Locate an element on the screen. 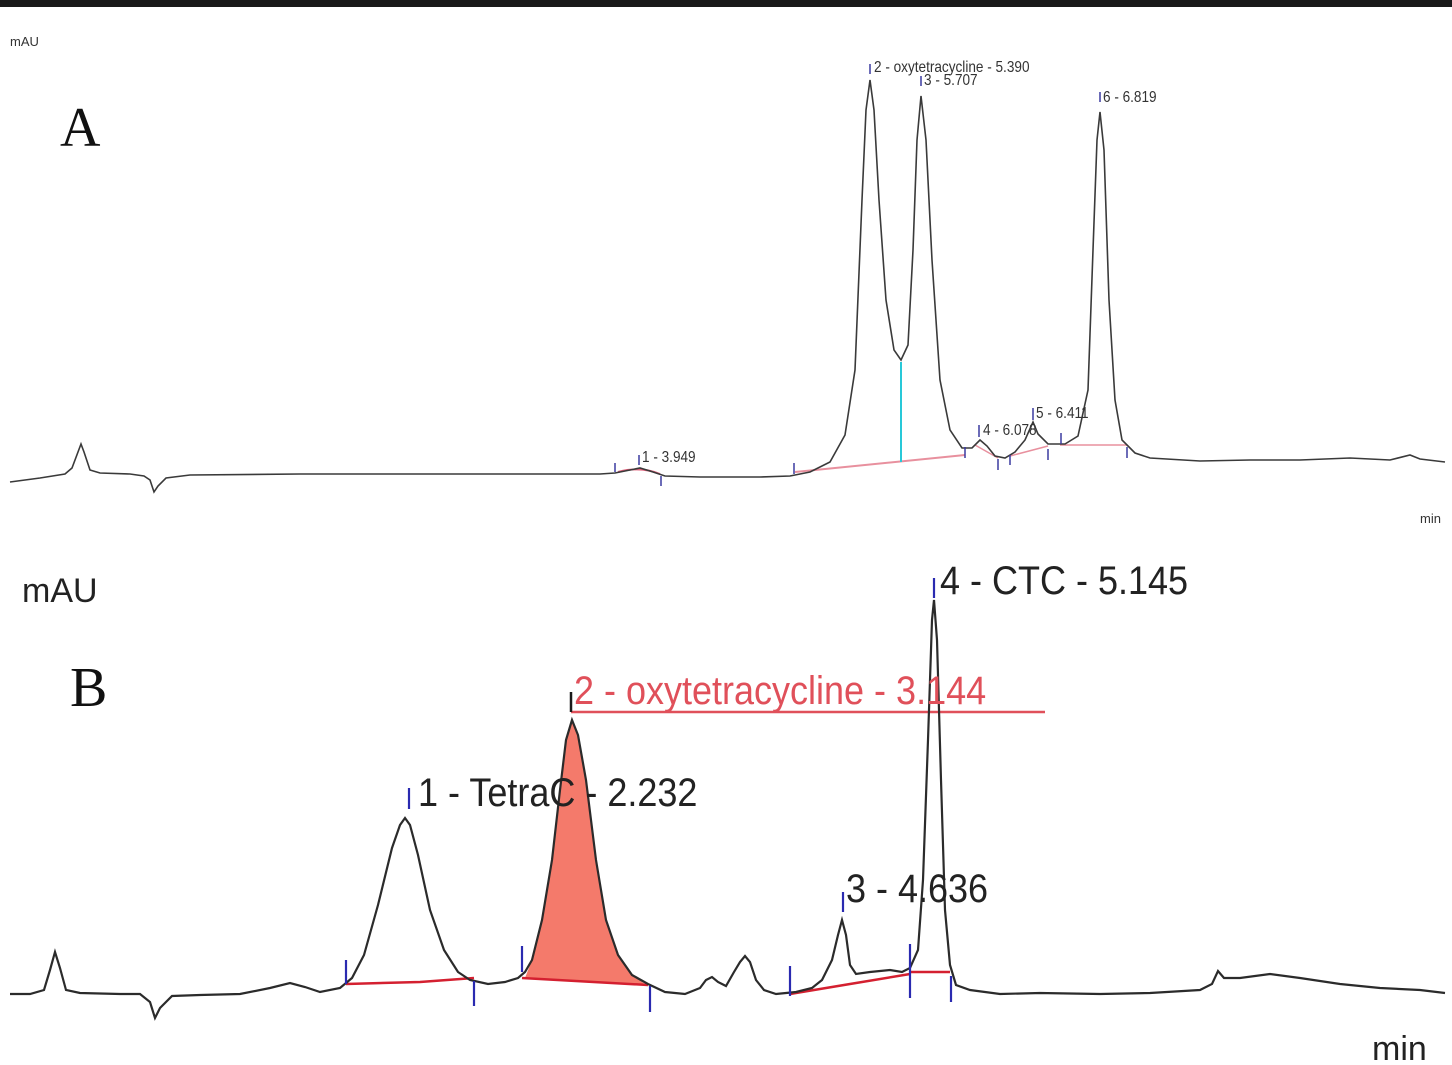 The height and width of the screenshot is (1065, 1452). panel-a-peak-label-6: 6 - 6.819 is located at coordinates (1130, 97).